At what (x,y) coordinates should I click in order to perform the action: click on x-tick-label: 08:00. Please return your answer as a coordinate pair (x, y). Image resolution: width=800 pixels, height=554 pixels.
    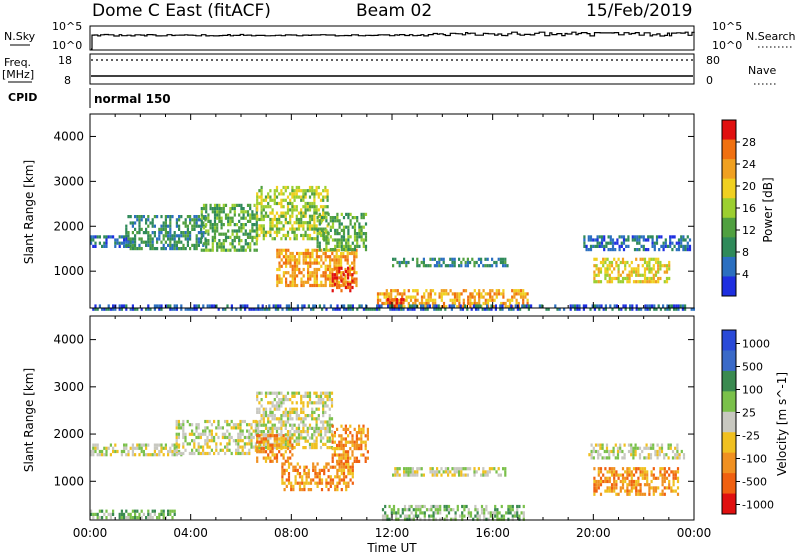
    Looking at the image, I should click on (291, 533).